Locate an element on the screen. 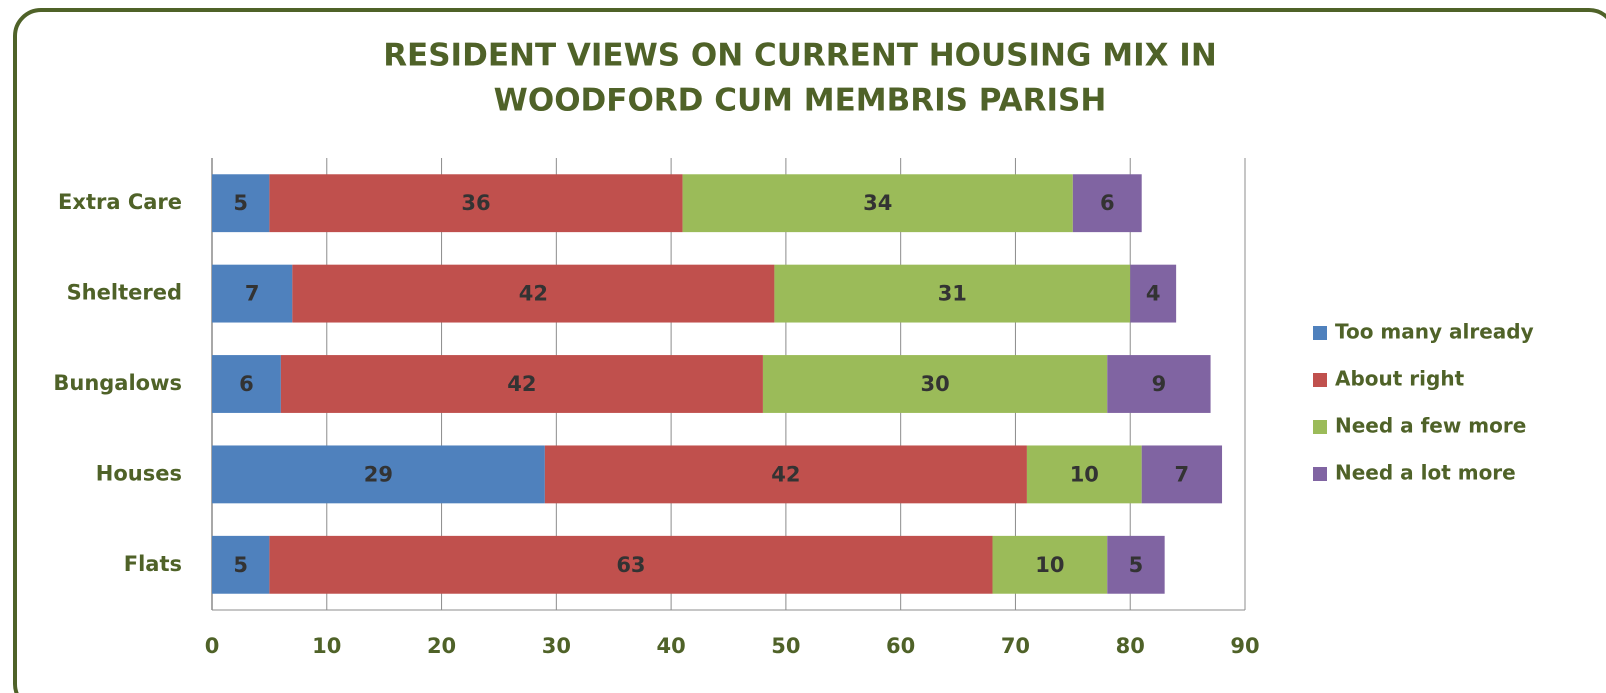 This screenshot has width=1606, height=693. x-tick-label: 0 is located at coordinates (212, 646).